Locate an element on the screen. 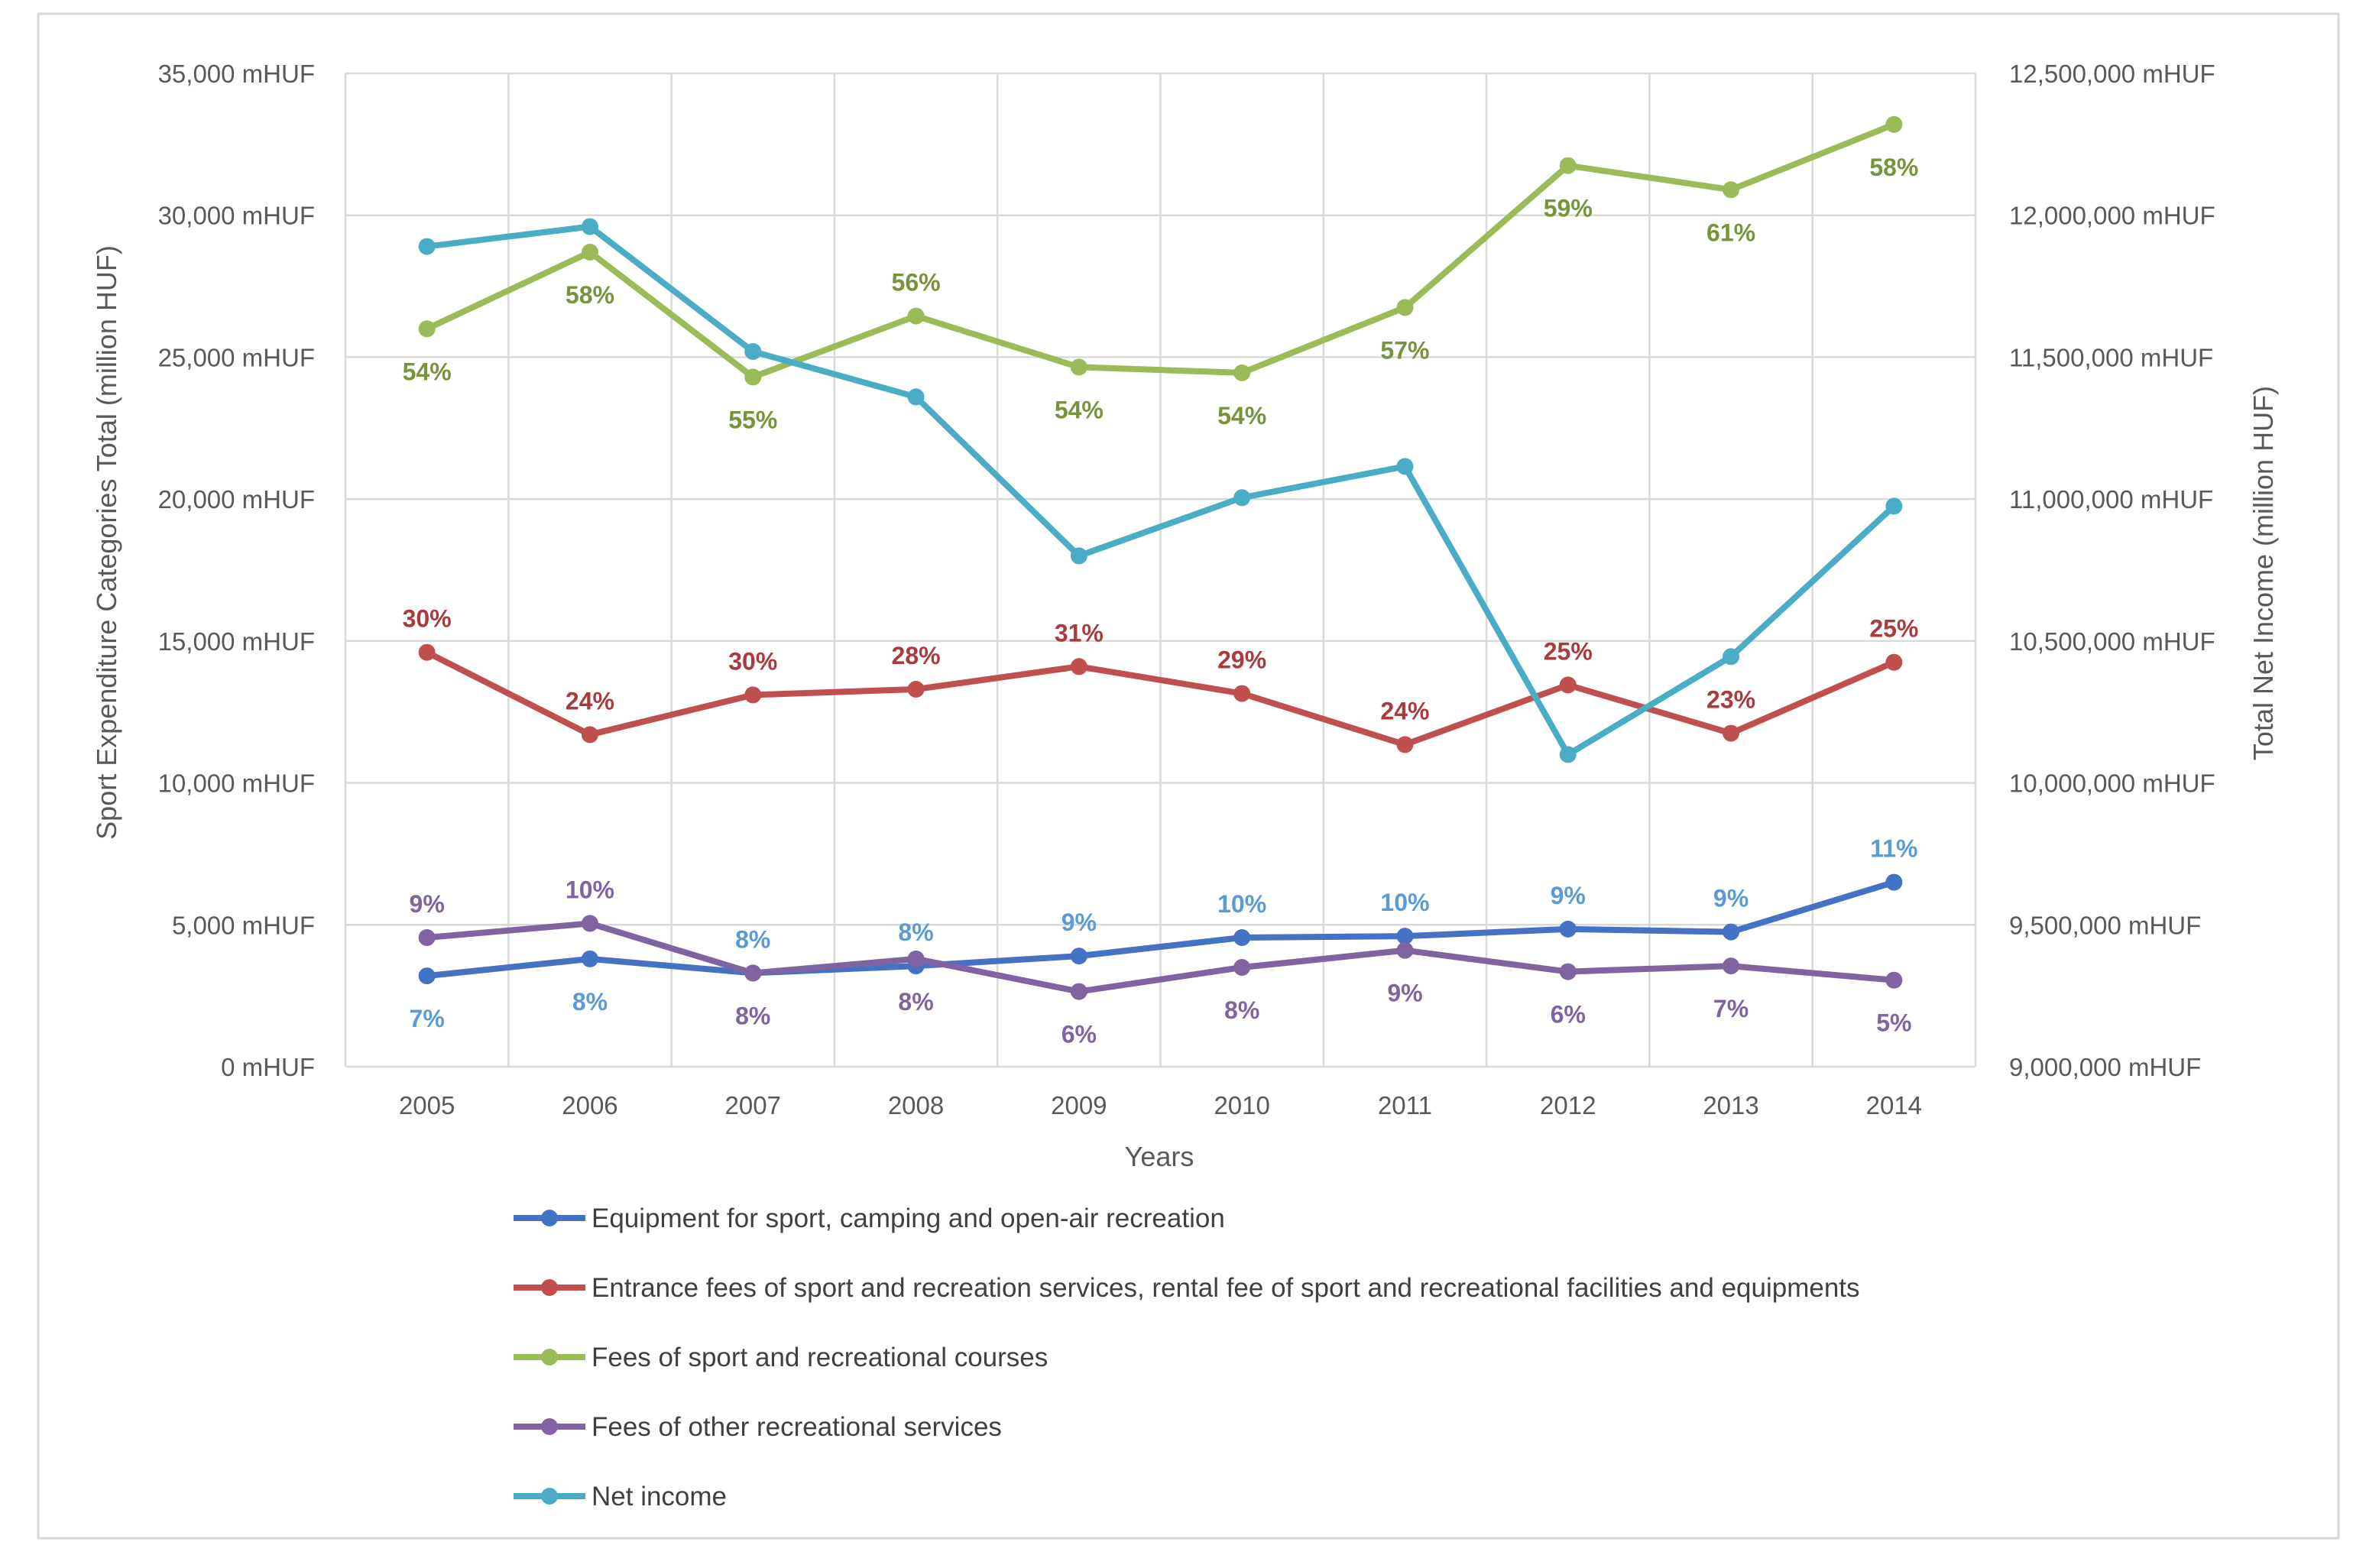 This screenshot has height=1568, width=2366. x-tick-label: 2013 is located at coordinates (1730, 1105).